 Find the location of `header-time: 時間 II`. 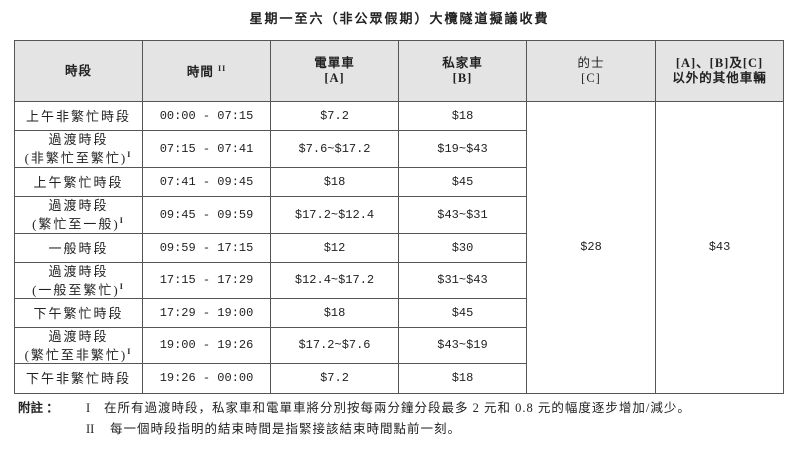

header-time: 時間 II is located at coordinates (206, 71).